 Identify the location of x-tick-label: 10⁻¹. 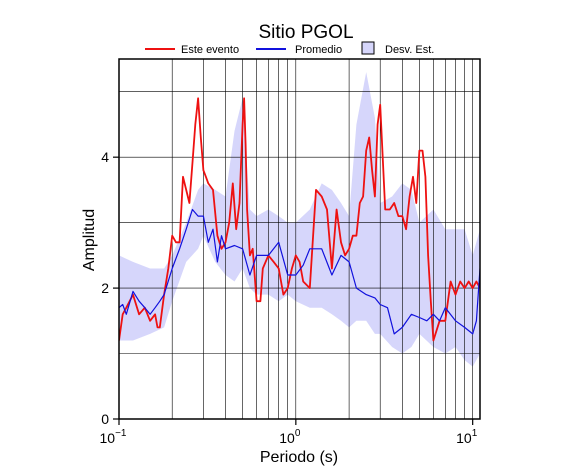
(113, 437).